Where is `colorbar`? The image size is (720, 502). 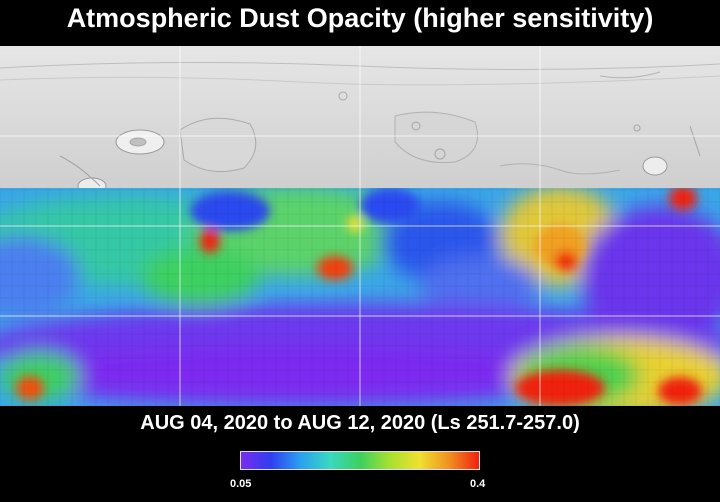 colorbar is located at coordinates (360, 460).